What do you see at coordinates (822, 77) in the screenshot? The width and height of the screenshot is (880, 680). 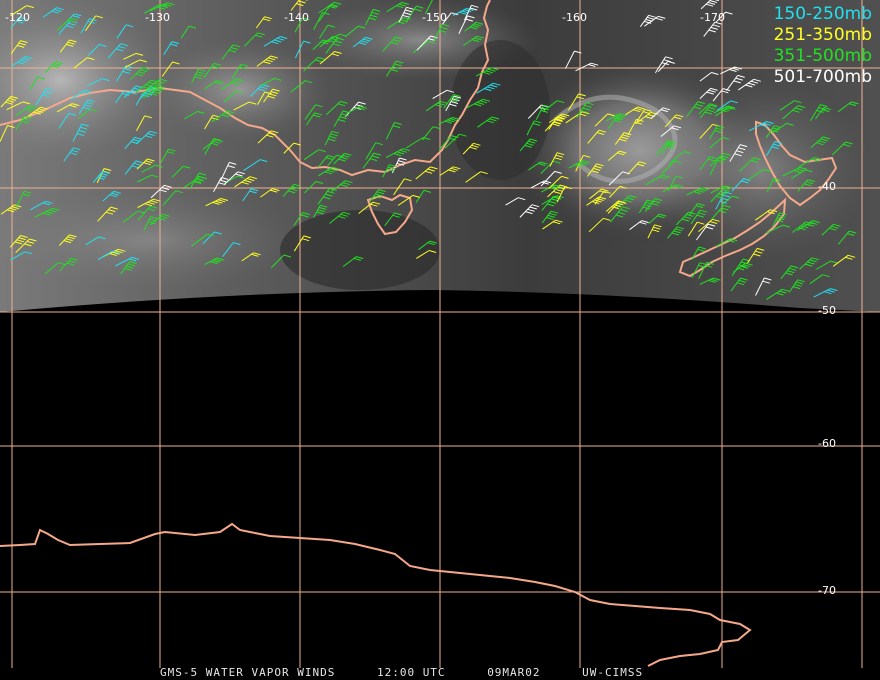 I see `legend-item-501-700mb: 501-700mb` at bounding box center [822, 77].